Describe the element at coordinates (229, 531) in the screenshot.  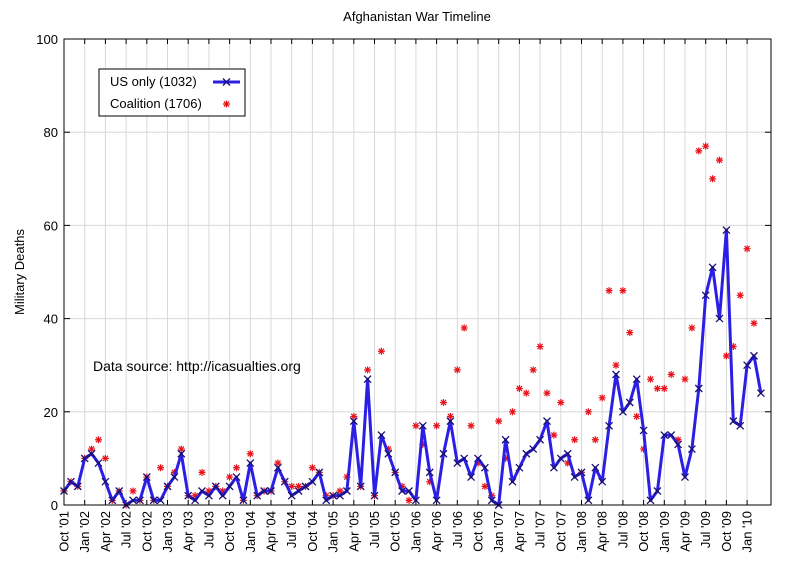
I see `x-tick-label: Oct '03` at that location.